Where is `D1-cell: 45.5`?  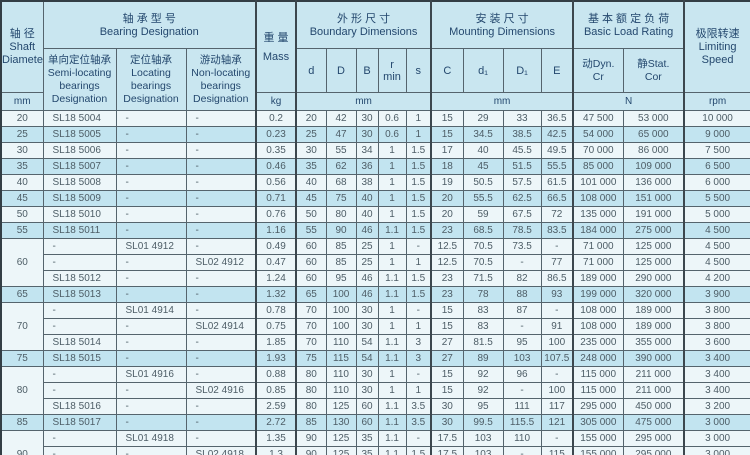 D1-cell: 45.5 is located at coordinates (522, 150).